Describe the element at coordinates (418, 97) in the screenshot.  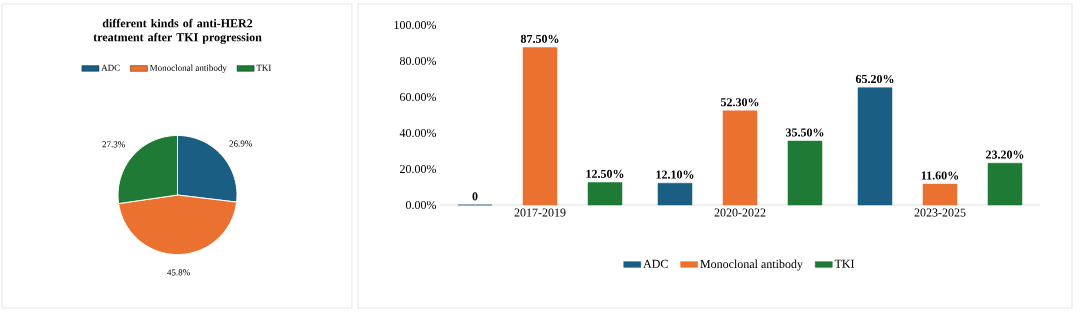
I see `y-tick-label: 60.00%` at that location.